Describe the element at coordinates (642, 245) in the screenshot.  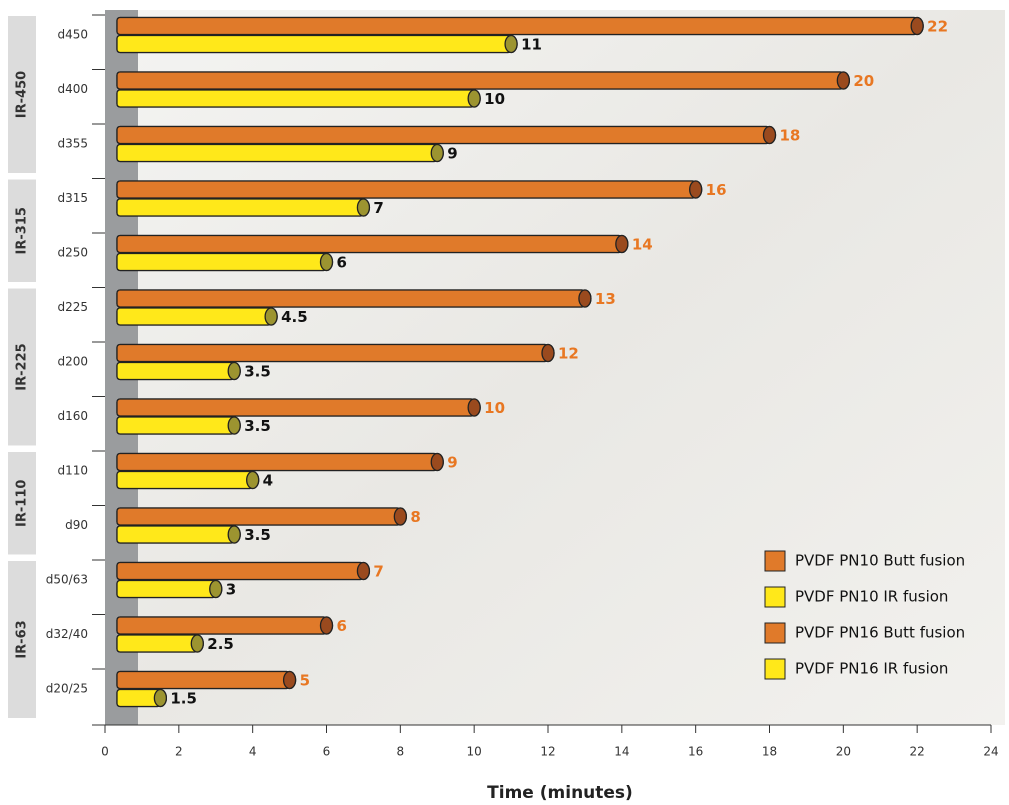
I see `value-label: 14` at that location.